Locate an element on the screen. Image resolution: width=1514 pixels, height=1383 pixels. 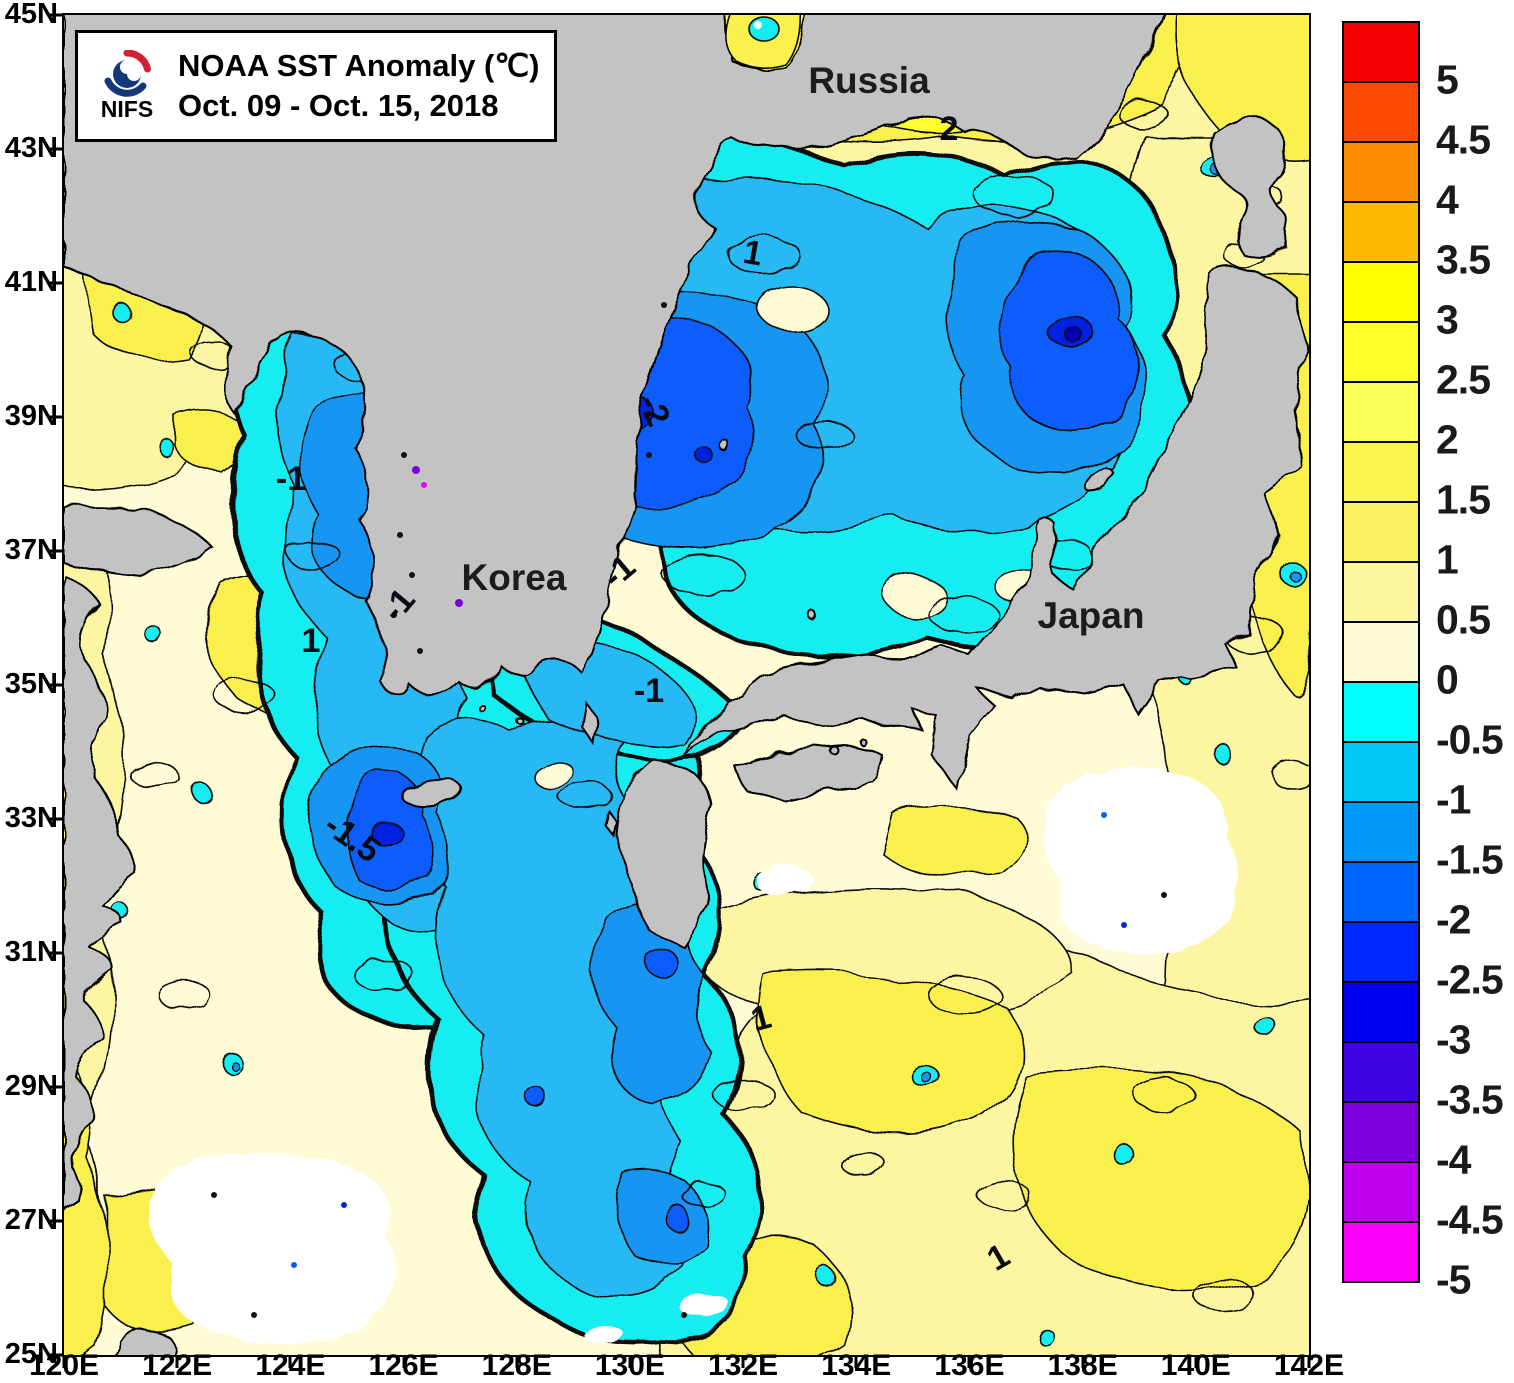
colorbar-tick-label: -5 is located at coordinates (1453, 1279).